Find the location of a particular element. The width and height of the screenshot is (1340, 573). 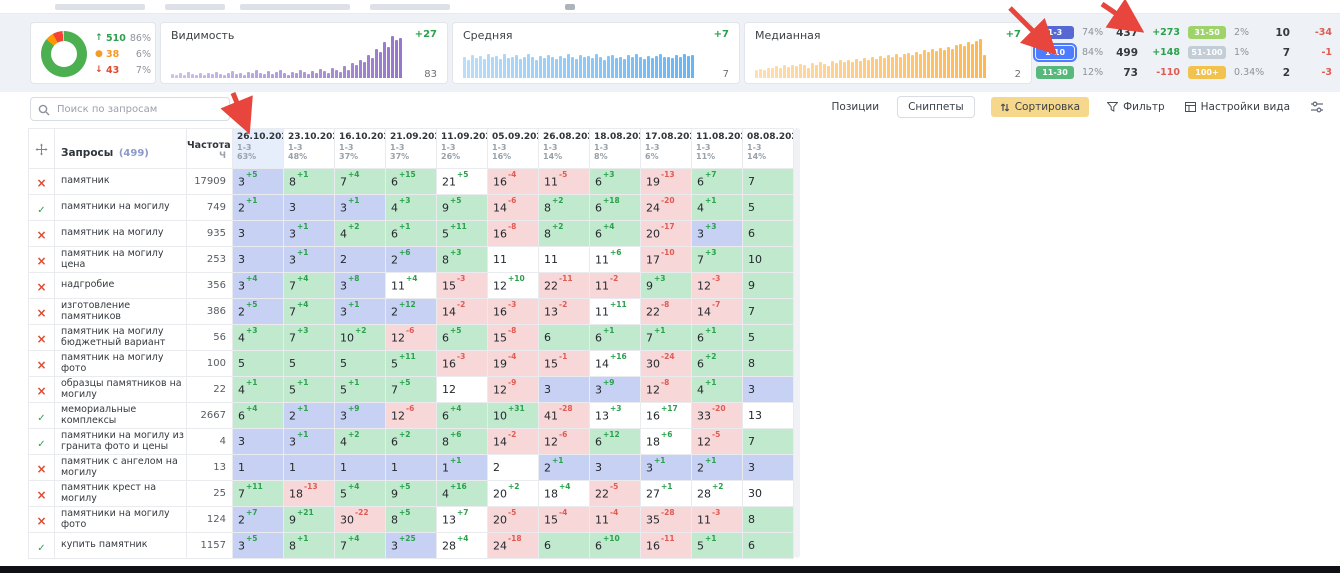

position-cell: 10+31 is located at coordinates (513, 415).